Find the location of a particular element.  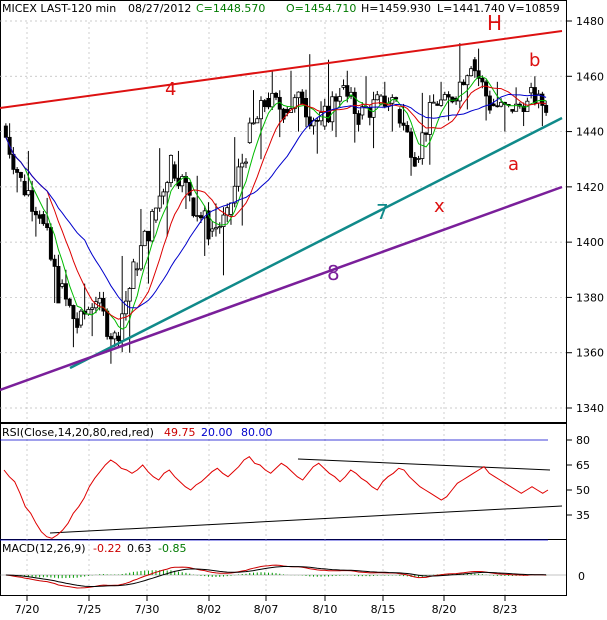

macd-line is located at coordinates (276, 576).